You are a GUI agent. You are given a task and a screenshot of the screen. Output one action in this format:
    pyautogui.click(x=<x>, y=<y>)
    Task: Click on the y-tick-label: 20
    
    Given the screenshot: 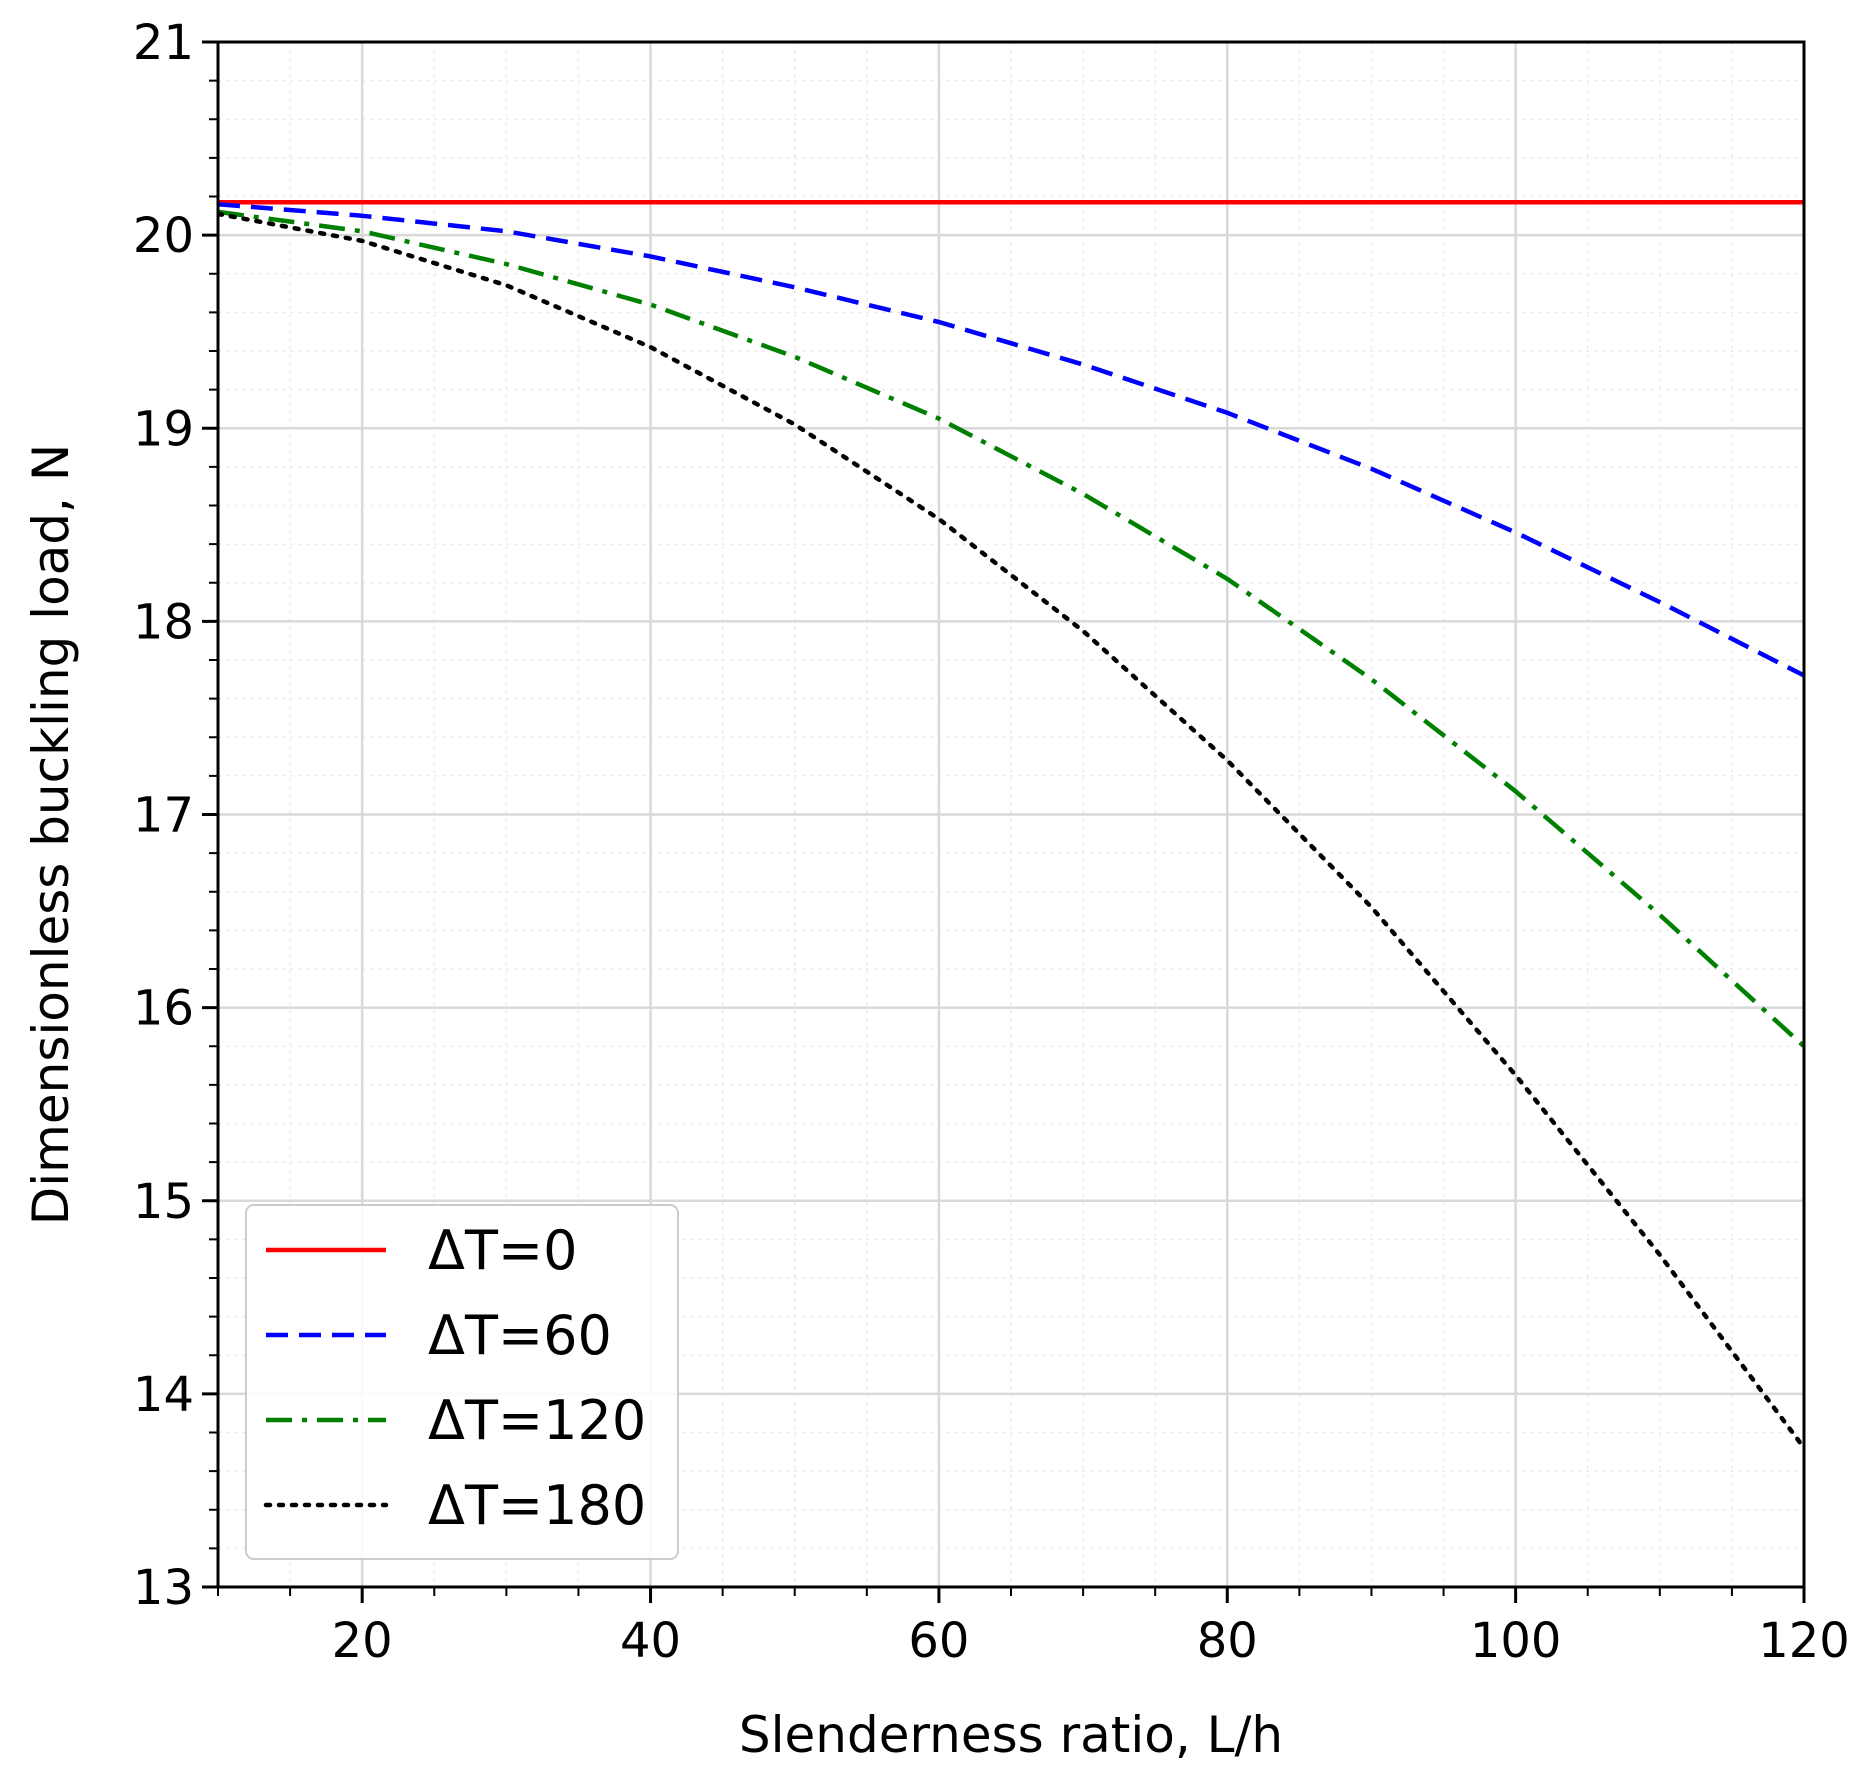 What is the action you would take?
    pyautogui.click(x=163, y=236)
    